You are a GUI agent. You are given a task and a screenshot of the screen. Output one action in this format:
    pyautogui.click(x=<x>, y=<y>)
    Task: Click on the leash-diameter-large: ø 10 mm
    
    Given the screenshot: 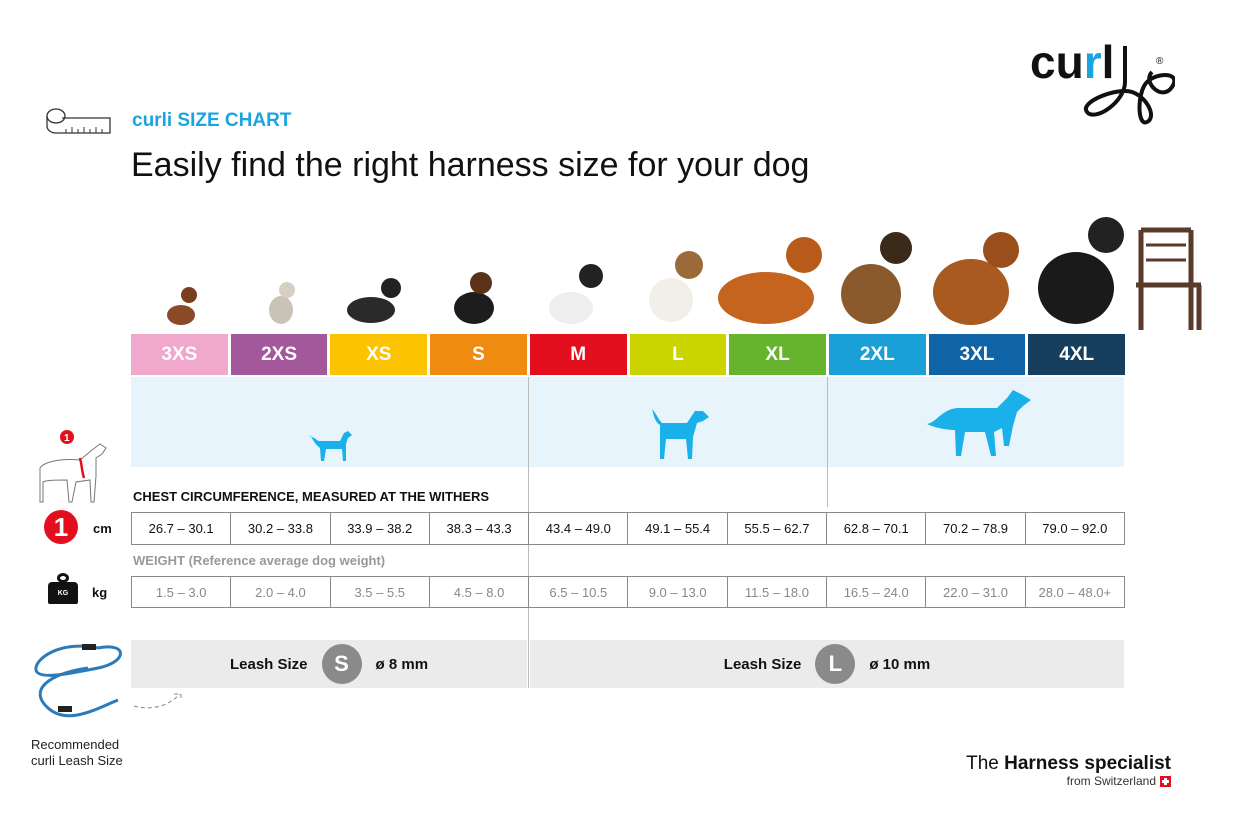 What is the action you would take?
    pyautogui.click(x=900, y=664)
    